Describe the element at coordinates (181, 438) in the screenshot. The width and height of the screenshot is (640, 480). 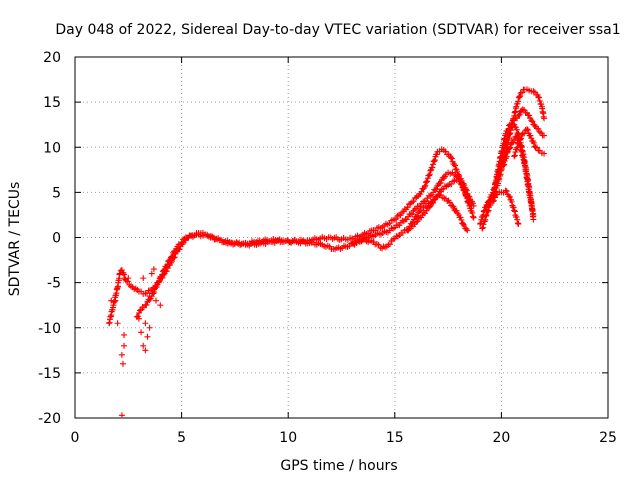
I see `x-tick-label: 5` at that location.